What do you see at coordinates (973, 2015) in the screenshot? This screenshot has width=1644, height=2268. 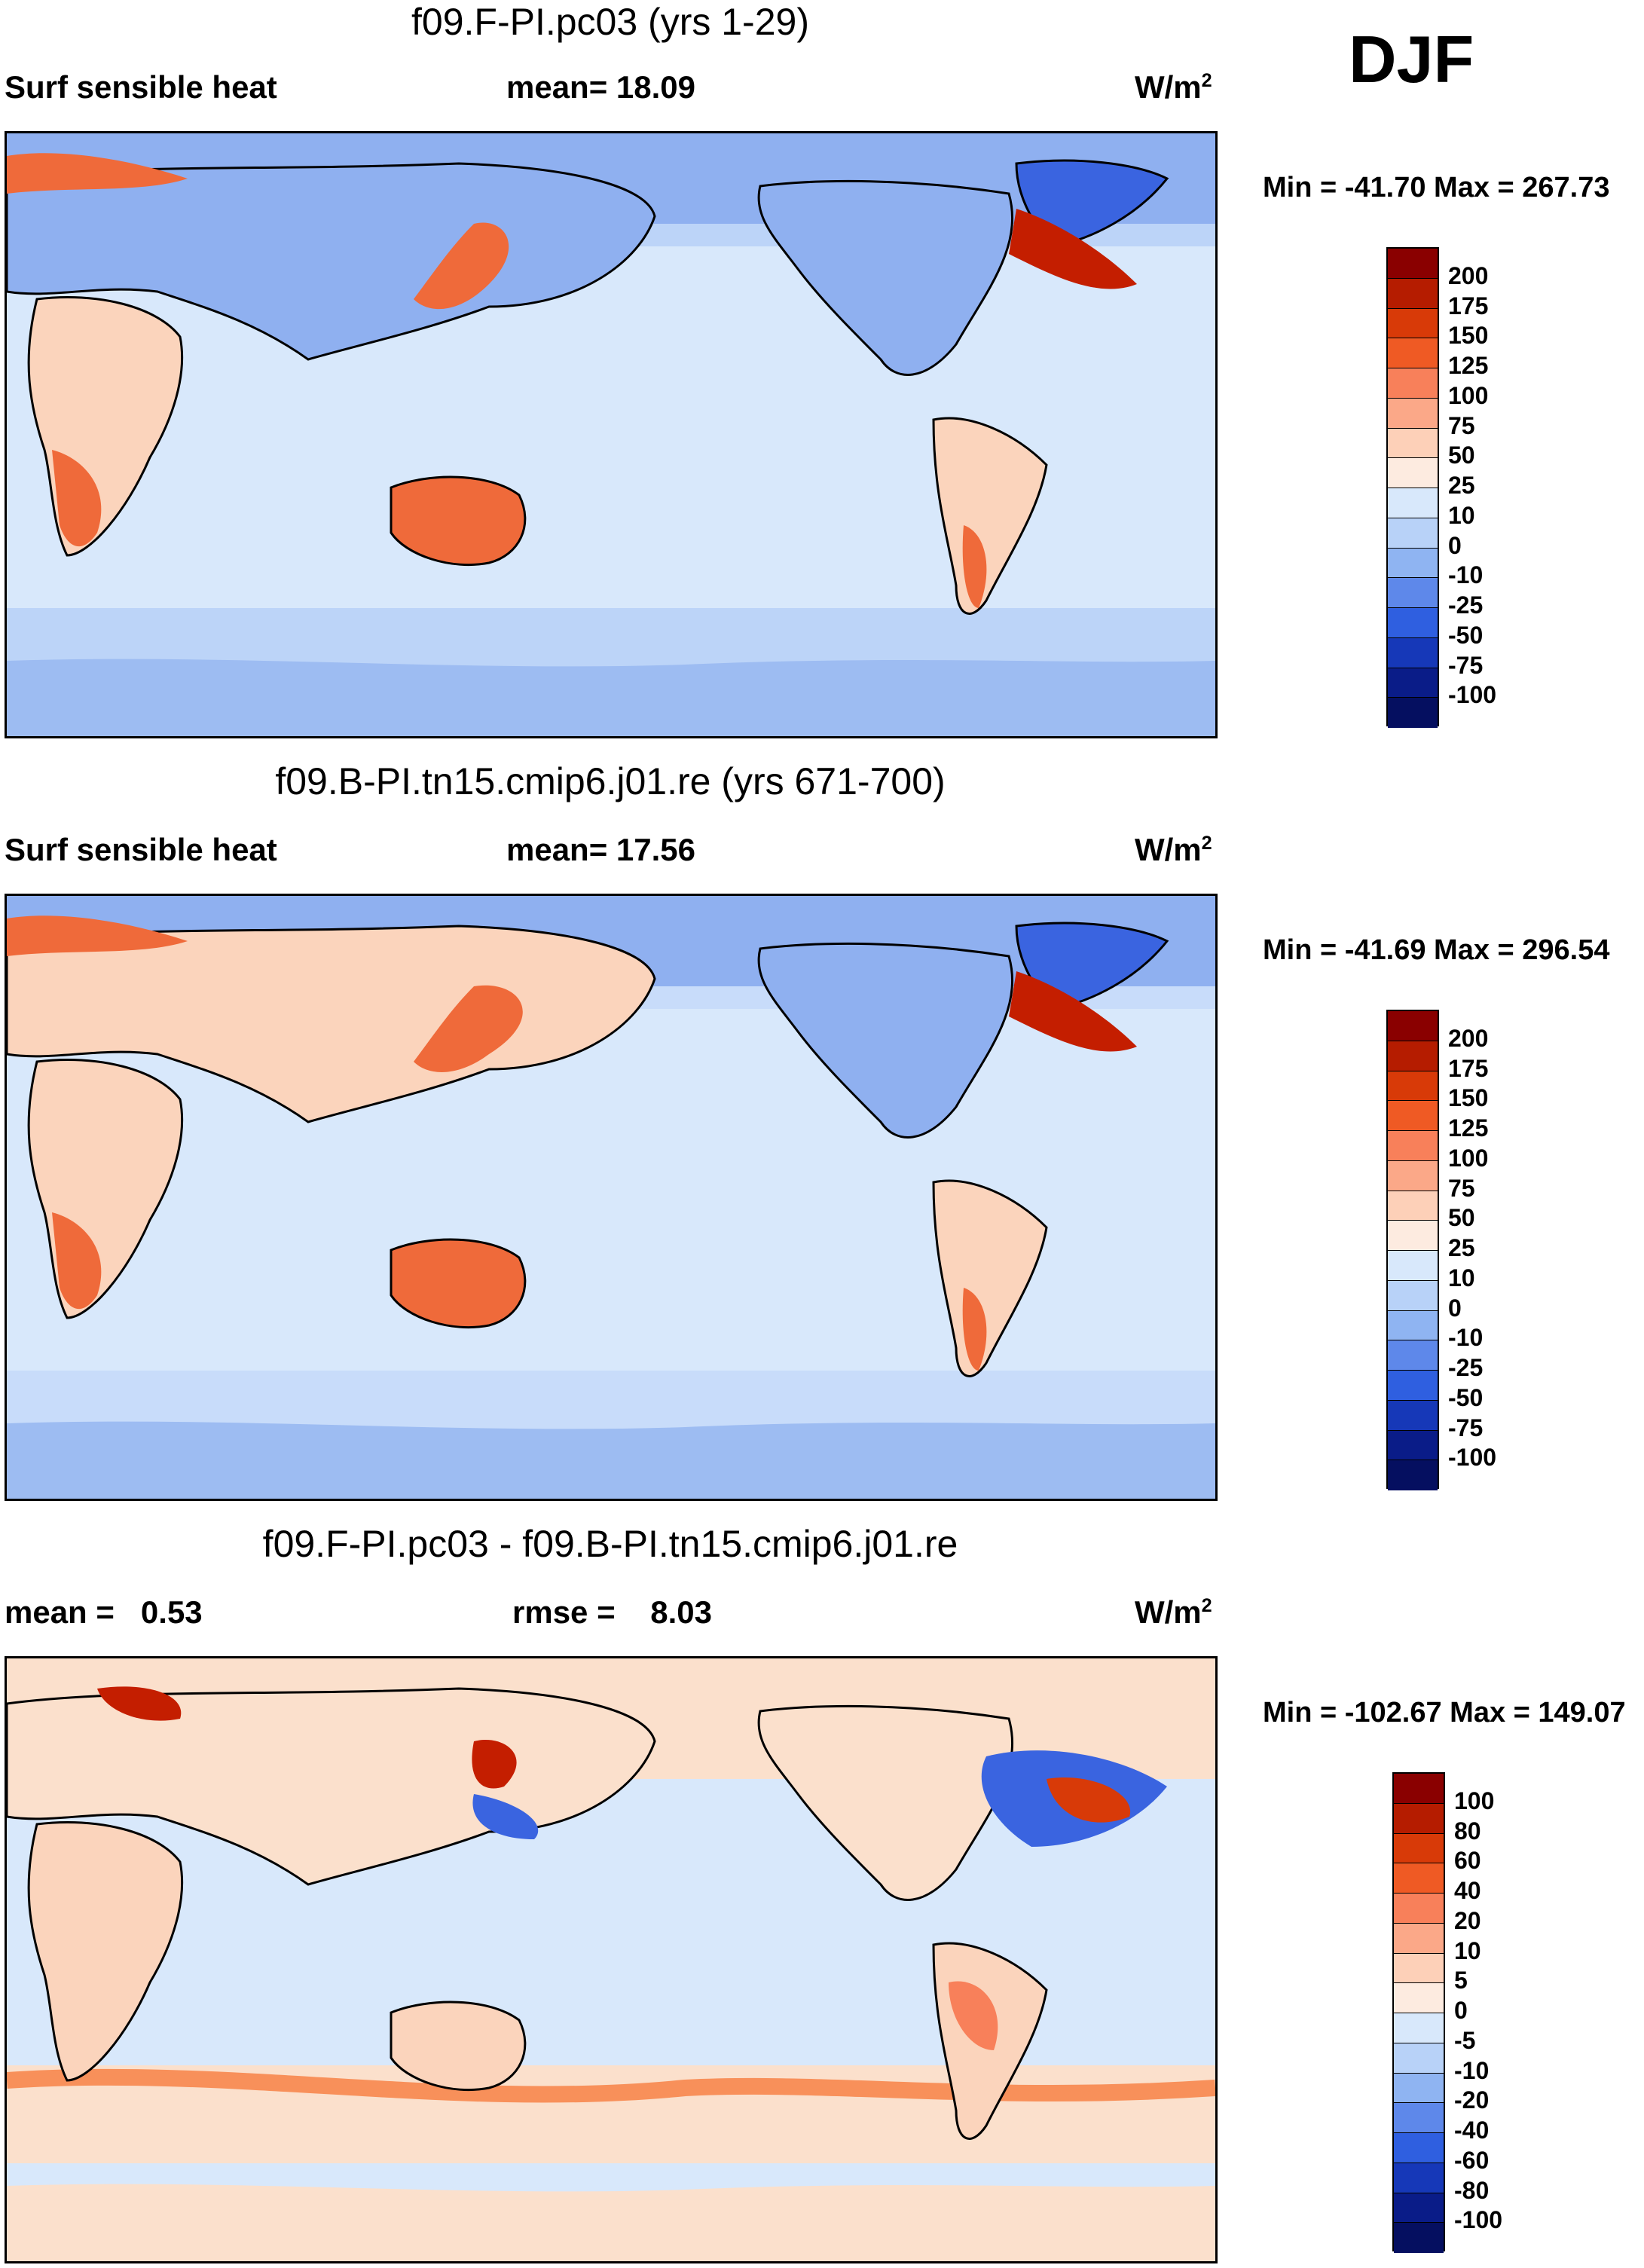 I see `amazon-warm` at bounding box center [973, 2015].